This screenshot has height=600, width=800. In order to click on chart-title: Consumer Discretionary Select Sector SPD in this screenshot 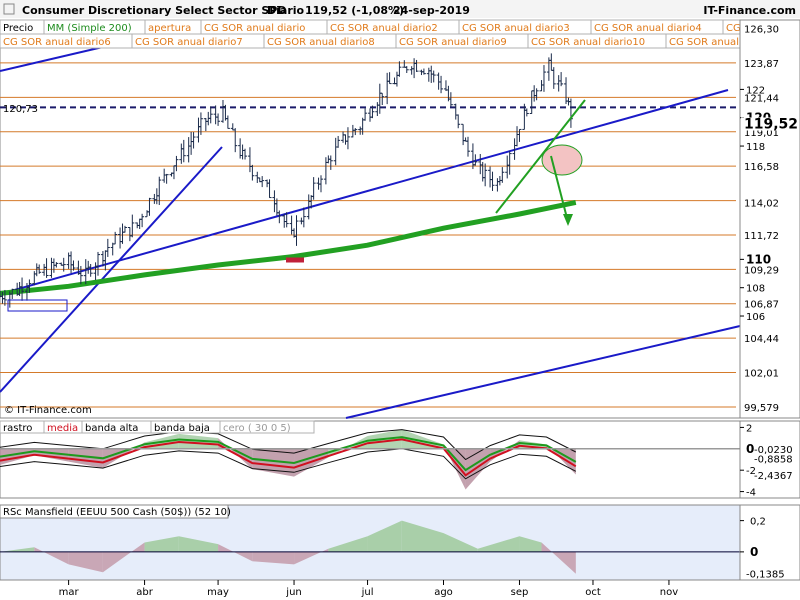, I will do `click(154, 10)`.